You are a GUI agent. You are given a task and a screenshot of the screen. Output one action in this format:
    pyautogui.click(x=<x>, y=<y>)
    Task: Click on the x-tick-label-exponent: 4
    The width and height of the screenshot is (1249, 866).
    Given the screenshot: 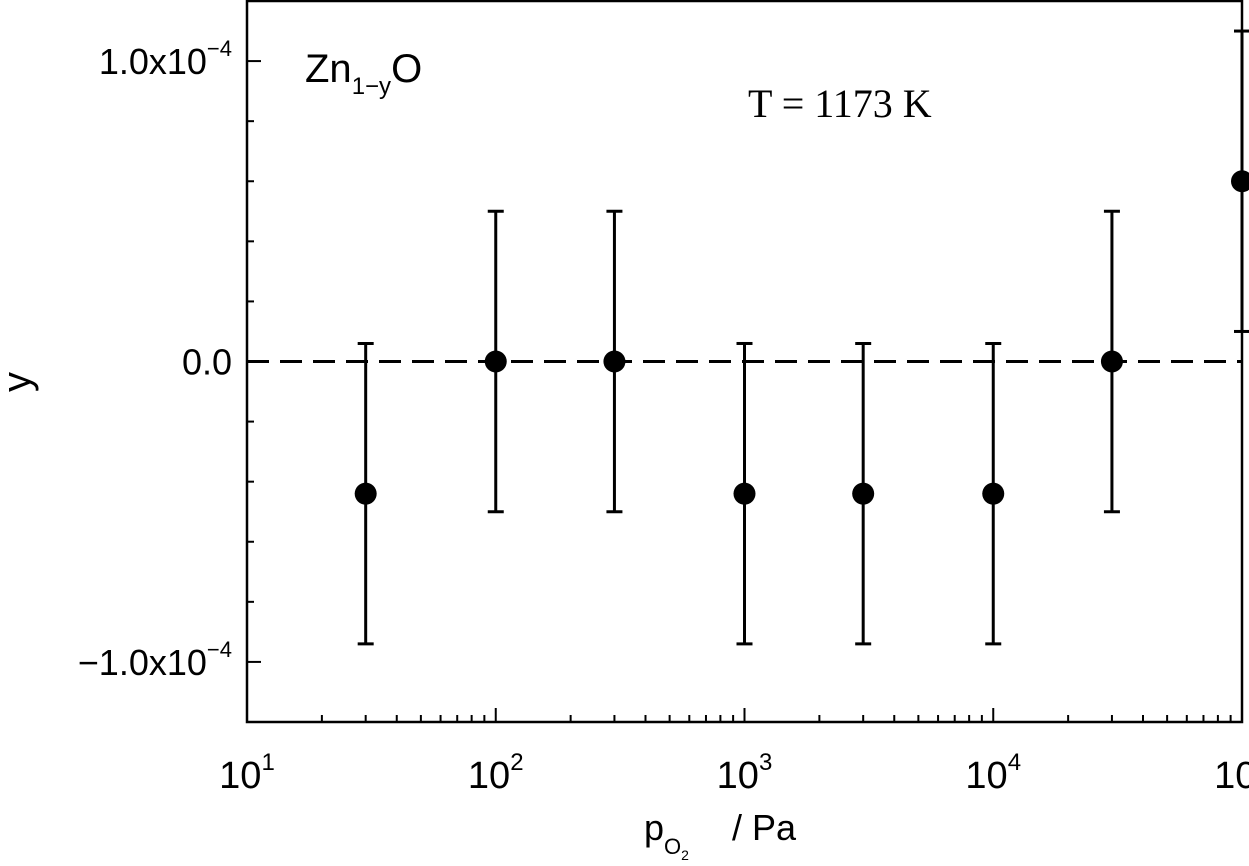 What is the action you would take?
    pyautogui.click(x=1014, y=762)
    